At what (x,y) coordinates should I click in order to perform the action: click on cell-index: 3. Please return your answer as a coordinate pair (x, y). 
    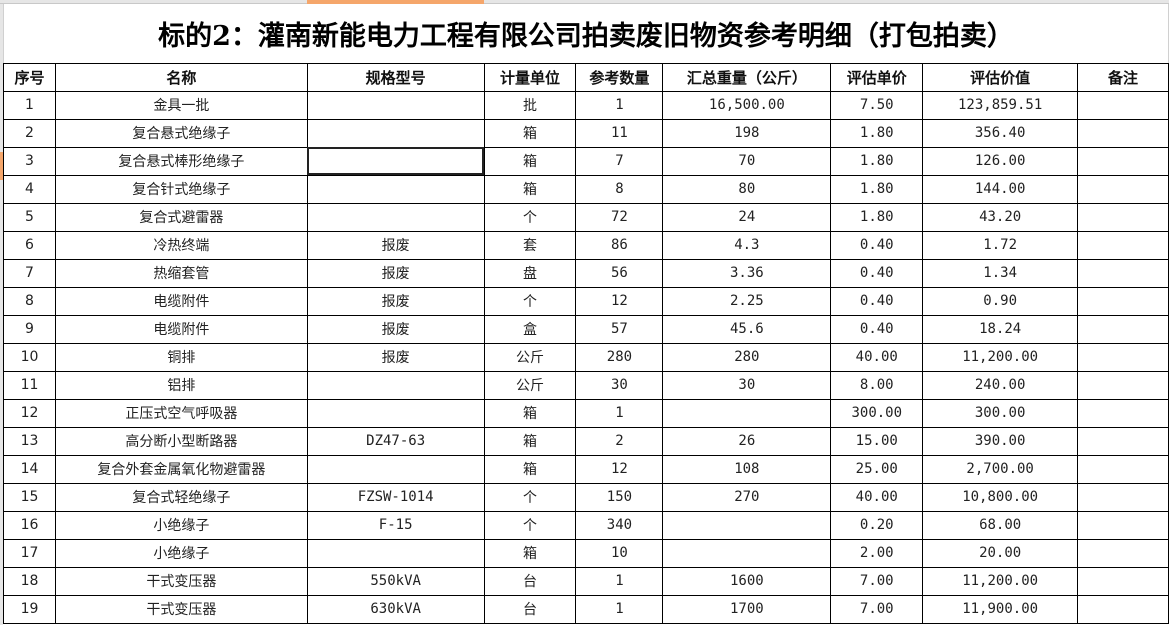
    Looking at the image, I should click on (29, 161).